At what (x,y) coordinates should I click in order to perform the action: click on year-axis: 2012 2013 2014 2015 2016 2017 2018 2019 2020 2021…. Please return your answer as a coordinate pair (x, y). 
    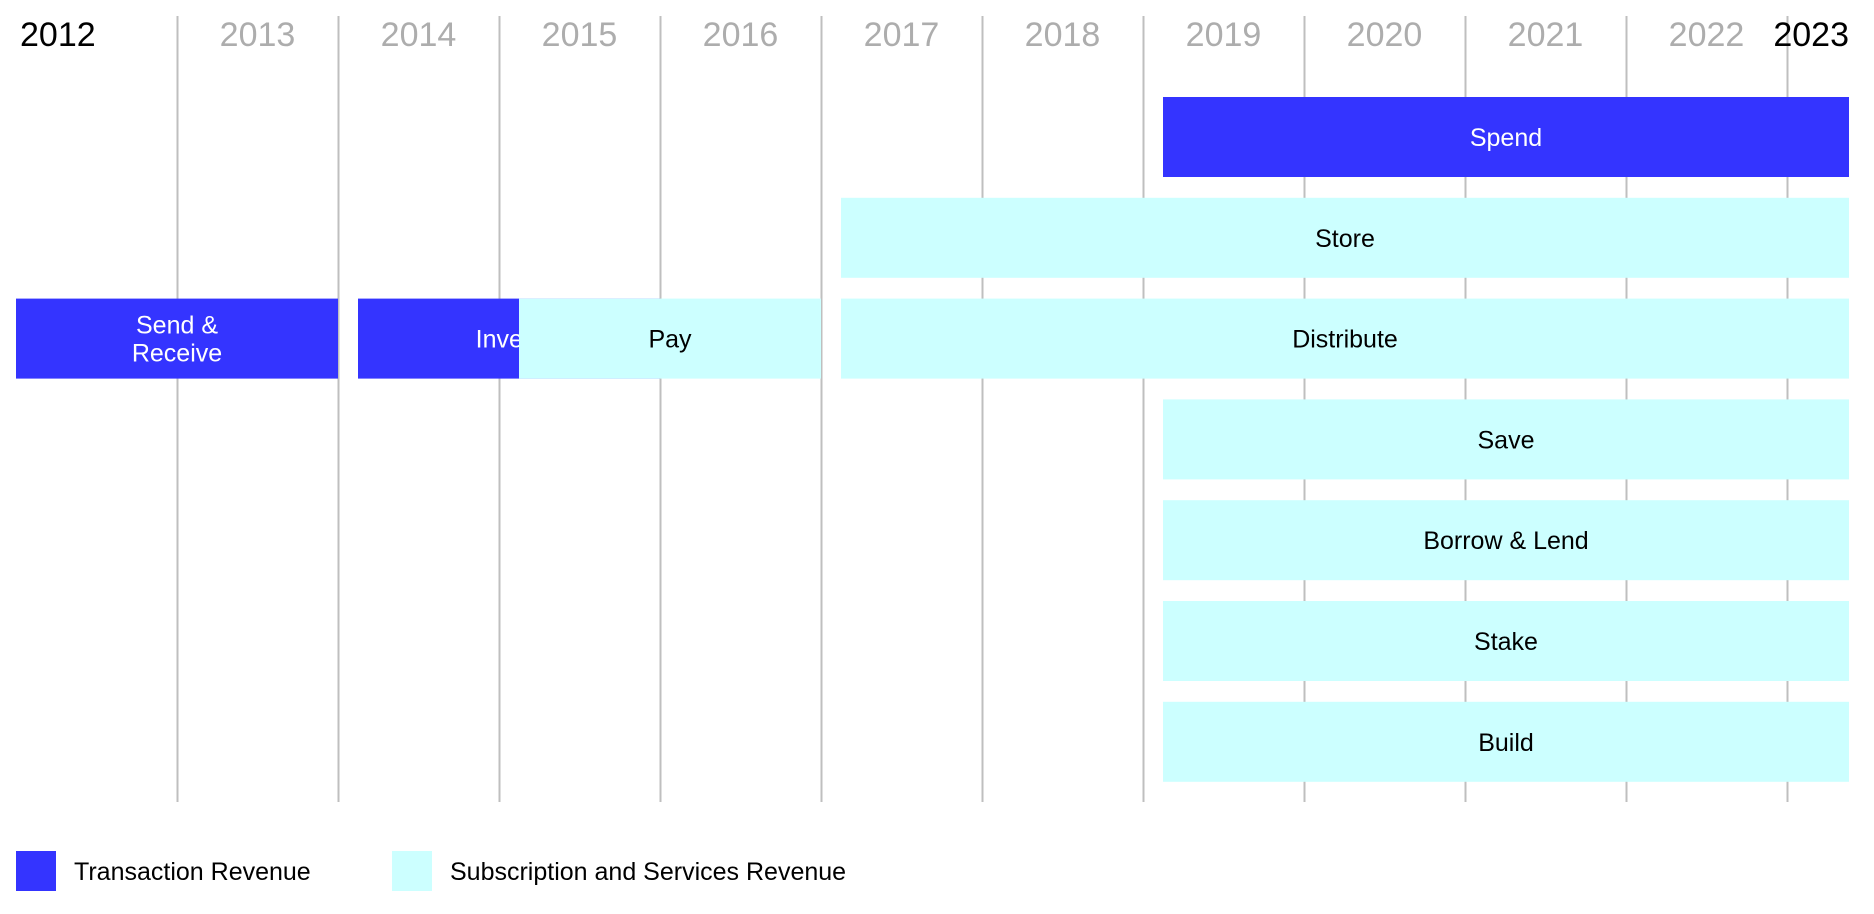
    Looking at the image, I should click on (934, 35).